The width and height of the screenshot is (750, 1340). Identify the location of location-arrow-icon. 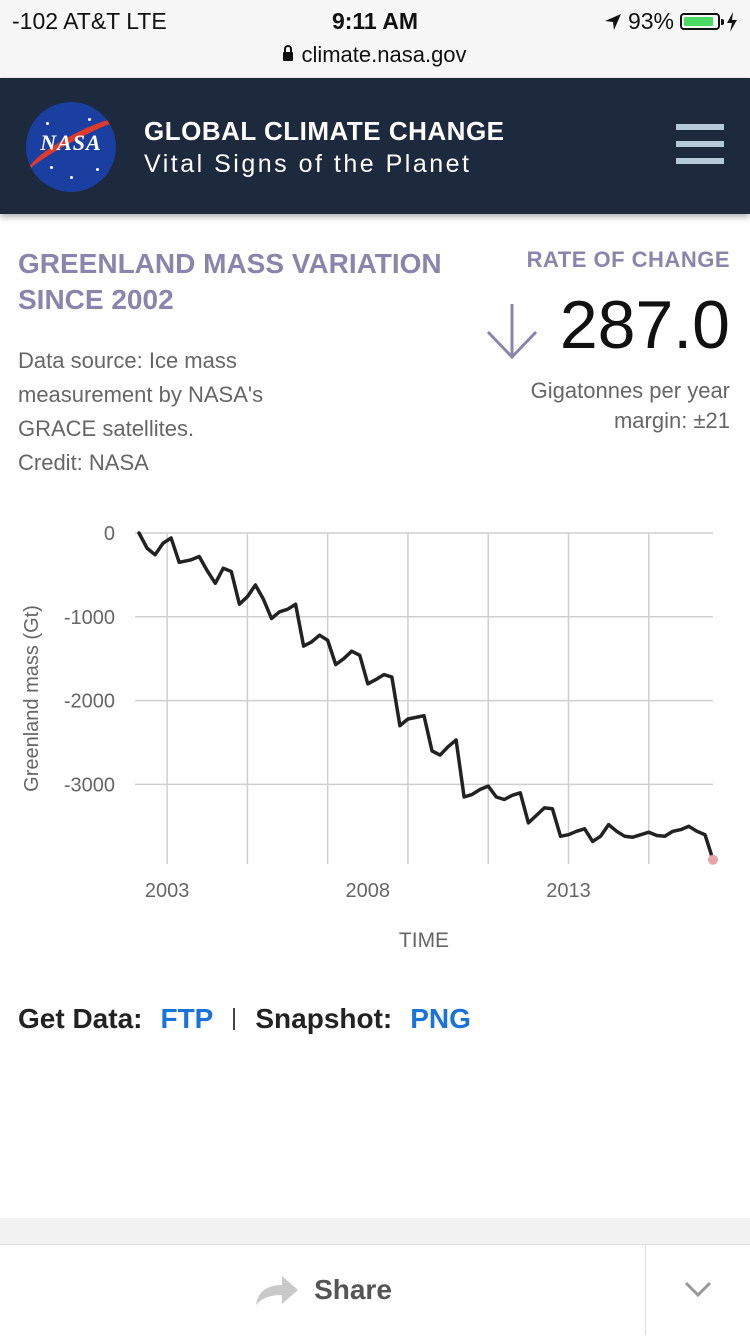
(612, 21).